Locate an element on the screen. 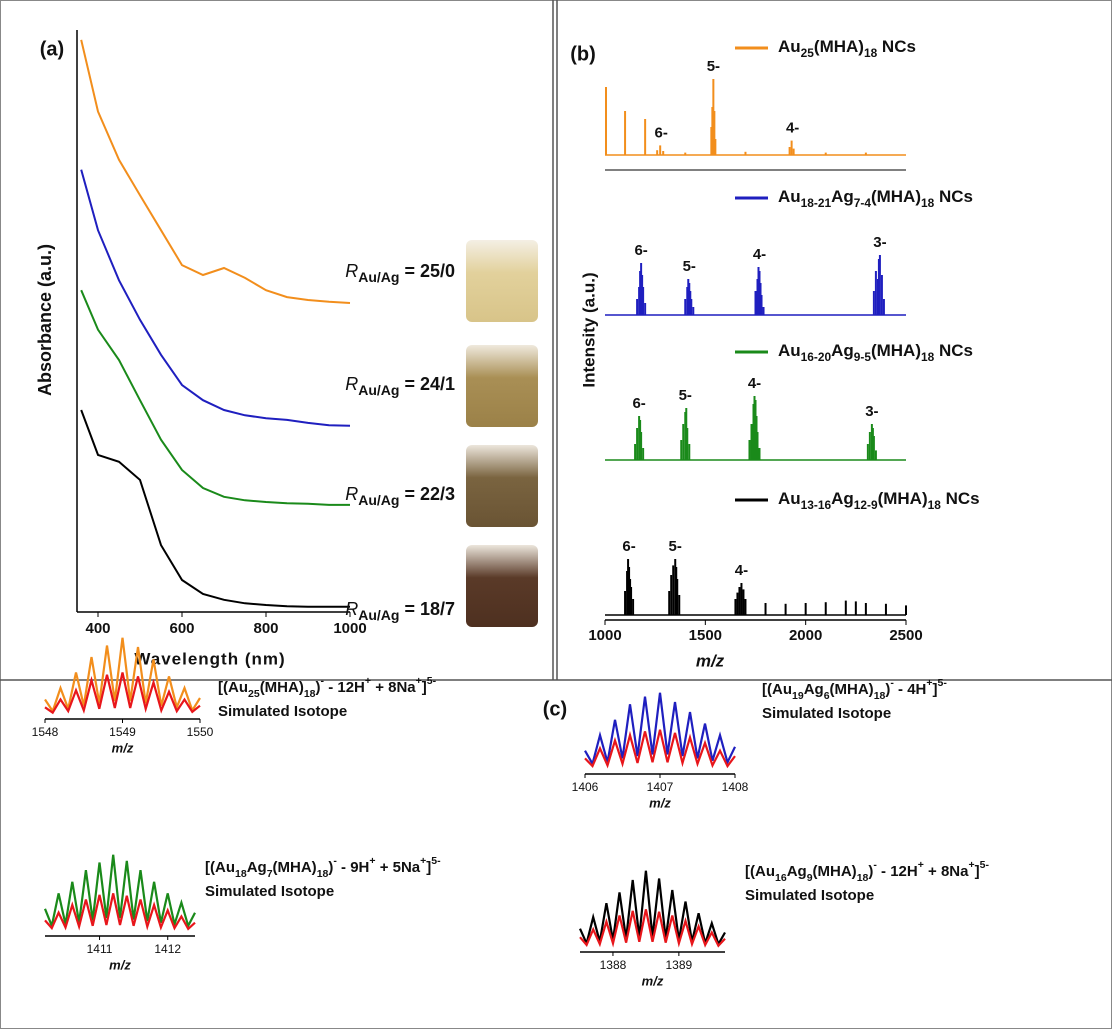  y-axis-label: Absorbance (a.u.) is located at coordinates (45, 320).